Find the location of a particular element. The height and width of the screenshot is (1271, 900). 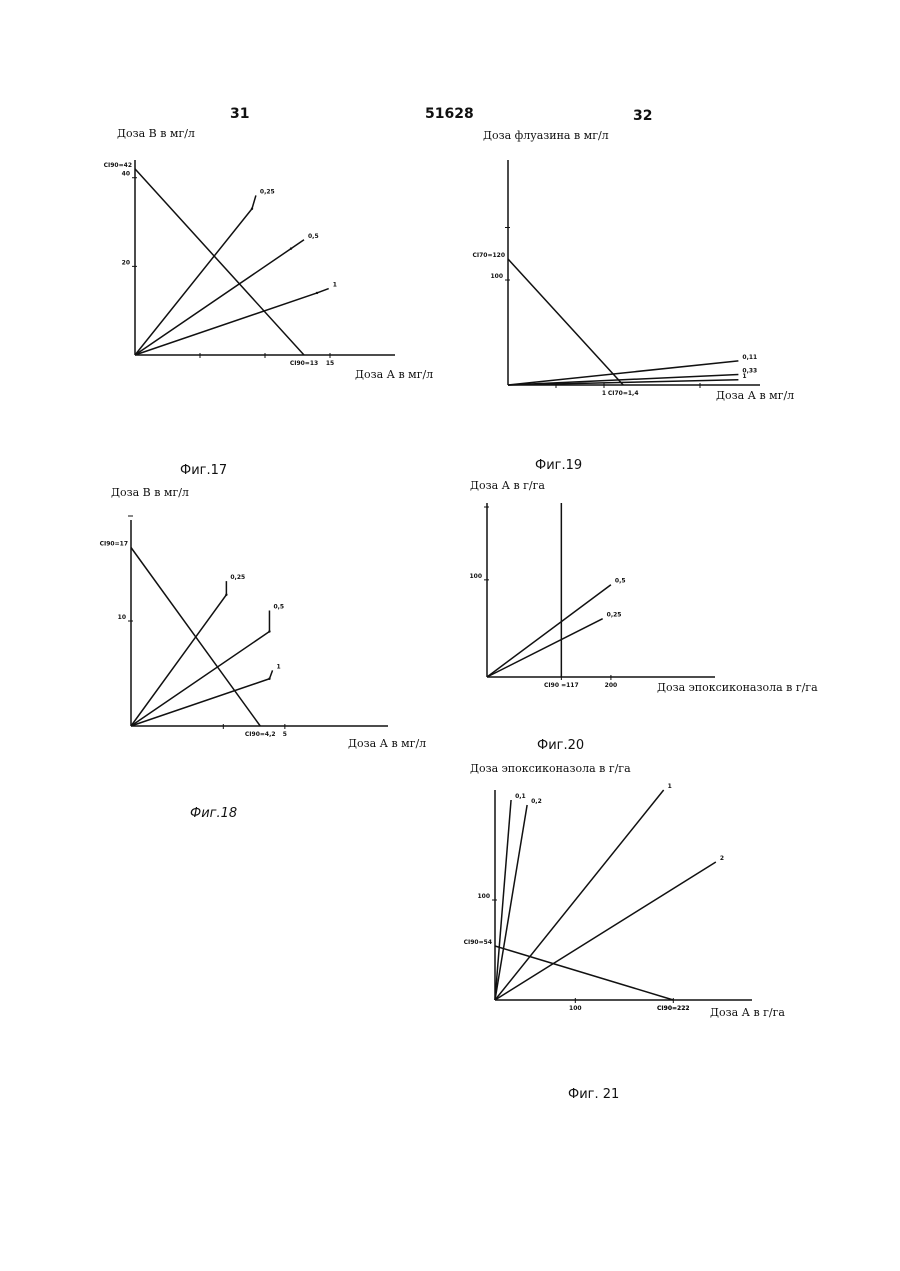

fig21-isobole-x-label: CI90=222 is located at coordinates (673, 1008).